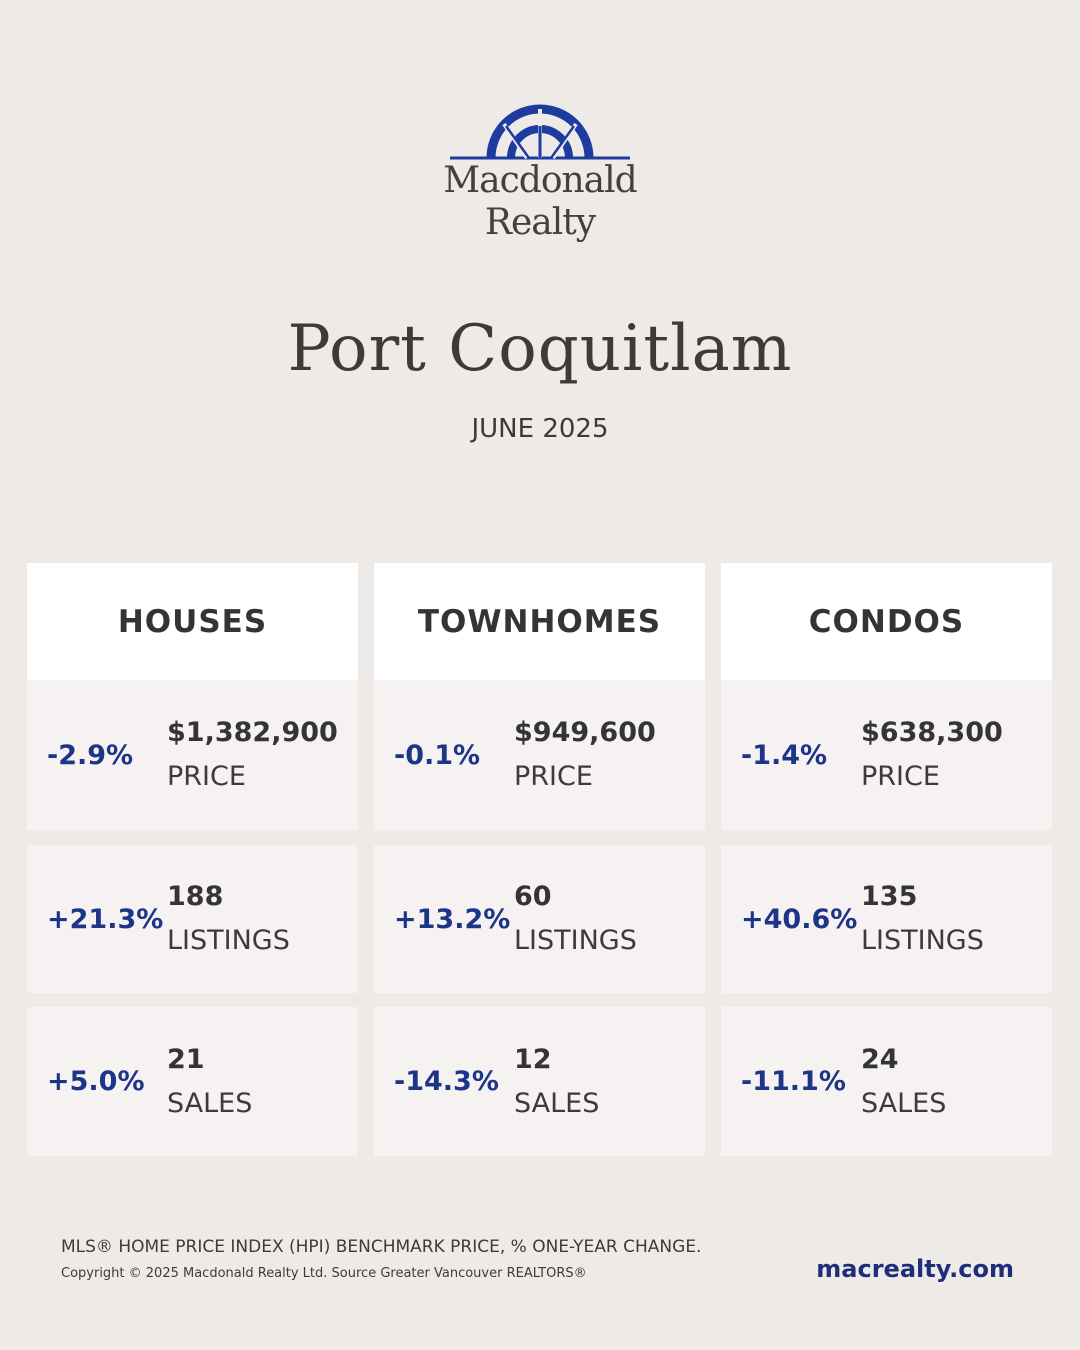 This screenshot has width=1080, height=1350. Describe the element at coordinates (186, 1059) in the screenshot. I see `stat-value: 21` at that location.